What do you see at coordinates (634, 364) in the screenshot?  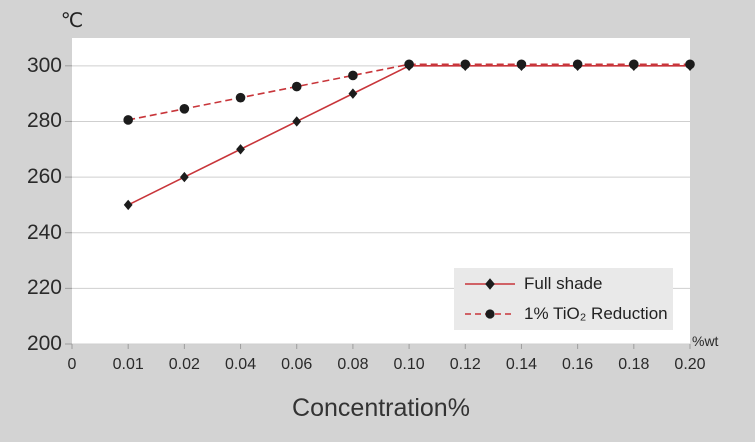 I see `x-tick-label: 0.18` at bounding box center [634, 364].